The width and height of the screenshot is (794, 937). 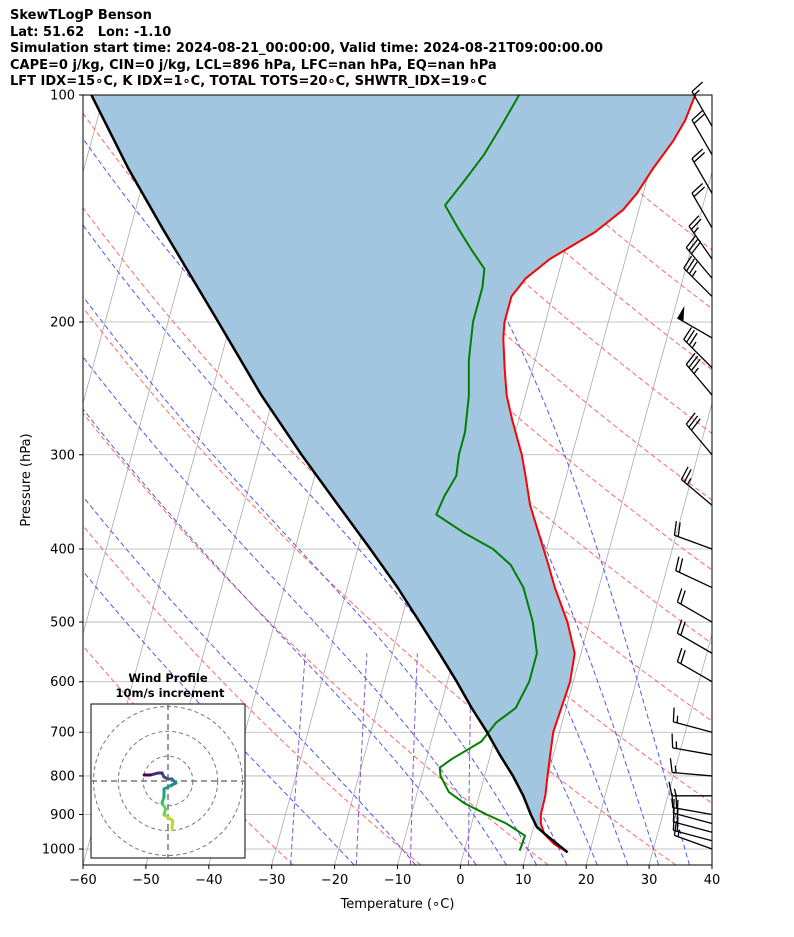 What do you see at coordinates (168, 818) in the screenshot?
I see `hodograph-segment` at bounding box center [168, 818].